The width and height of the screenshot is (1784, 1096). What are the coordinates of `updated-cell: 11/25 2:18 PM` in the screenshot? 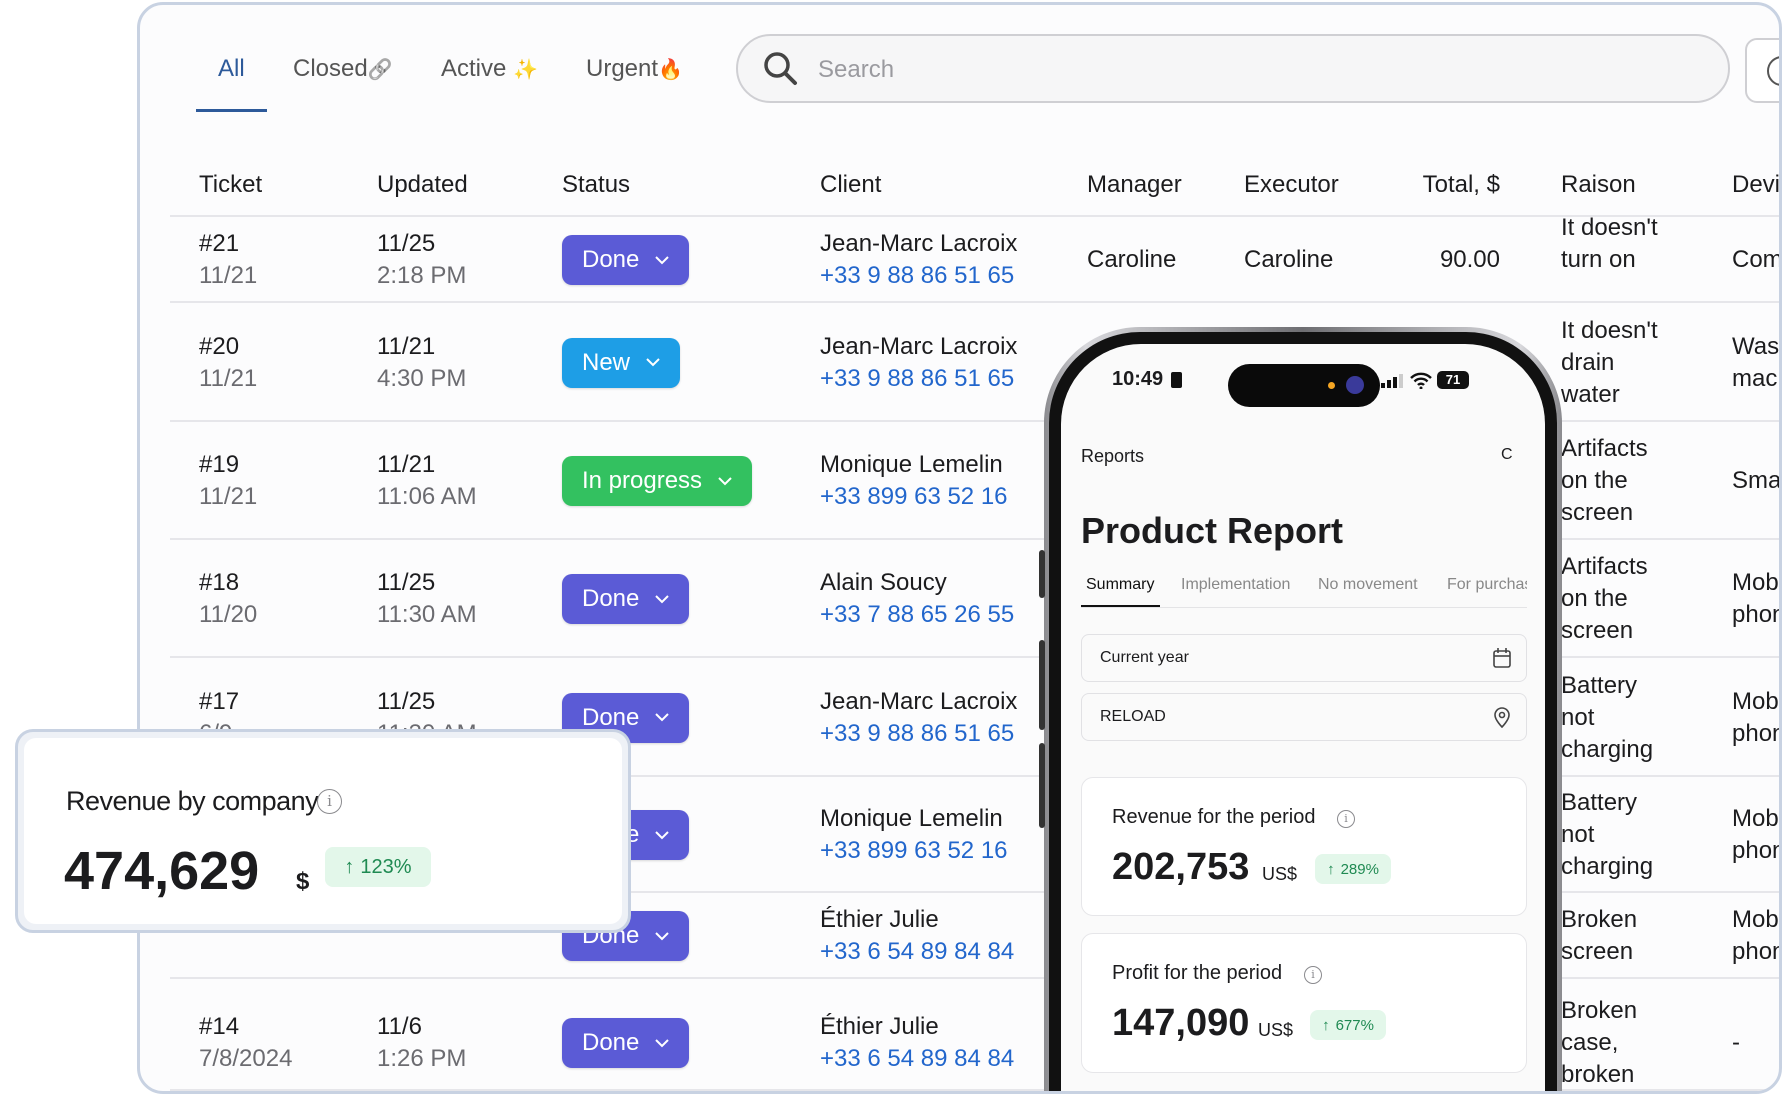 It's located at (422, 259).